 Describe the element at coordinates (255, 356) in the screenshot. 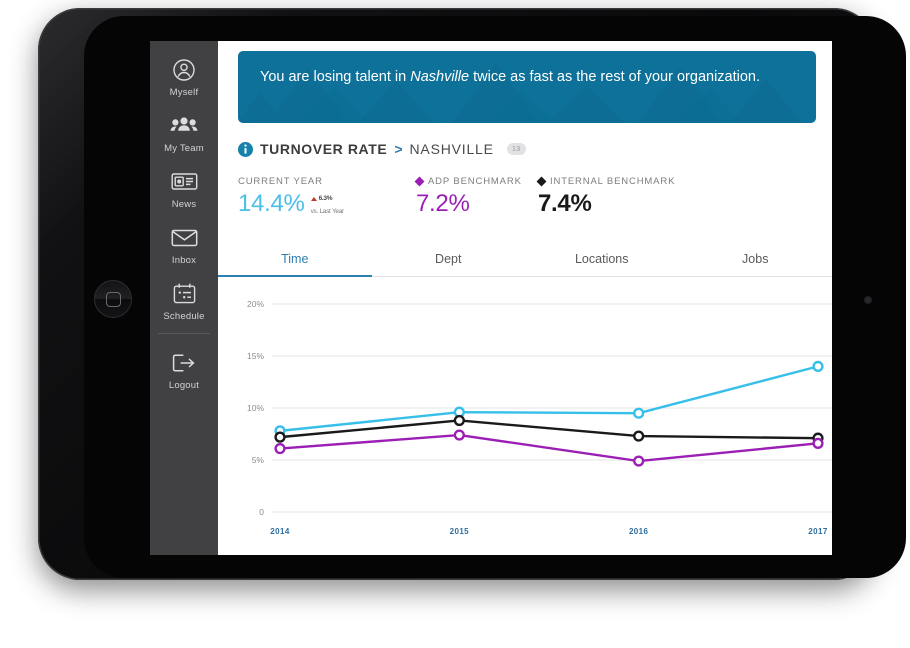

I see `y-axis-tick-label: 15%` at that location.